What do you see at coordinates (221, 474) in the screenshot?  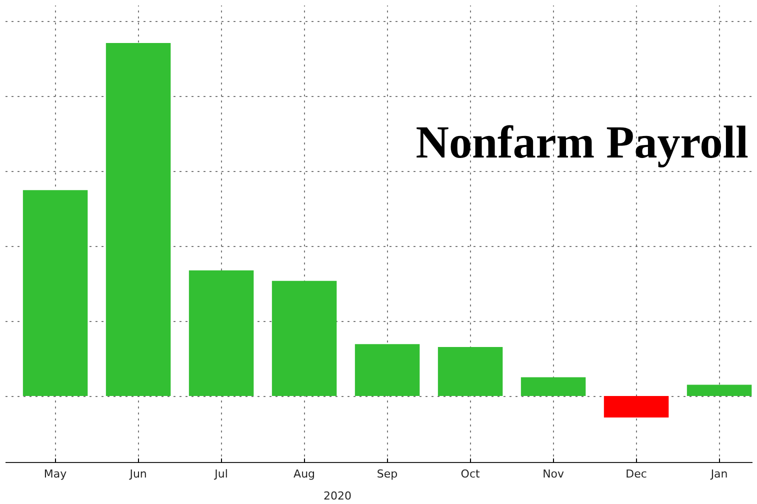 I see `x-tick-label: Jul` at bounding box center [221, 474].